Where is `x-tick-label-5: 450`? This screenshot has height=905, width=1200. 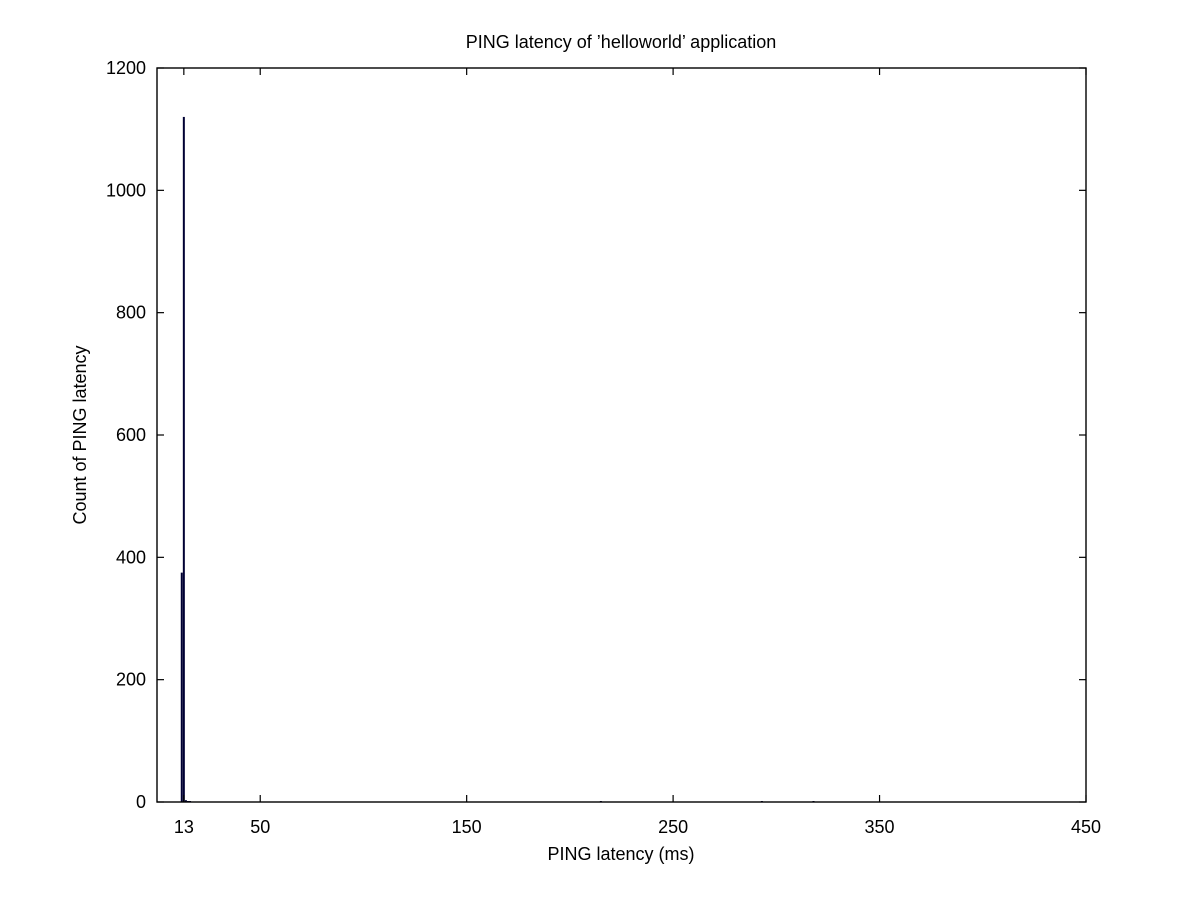 x-tick-label-5: 450 is located at coordinates (1086, 827).